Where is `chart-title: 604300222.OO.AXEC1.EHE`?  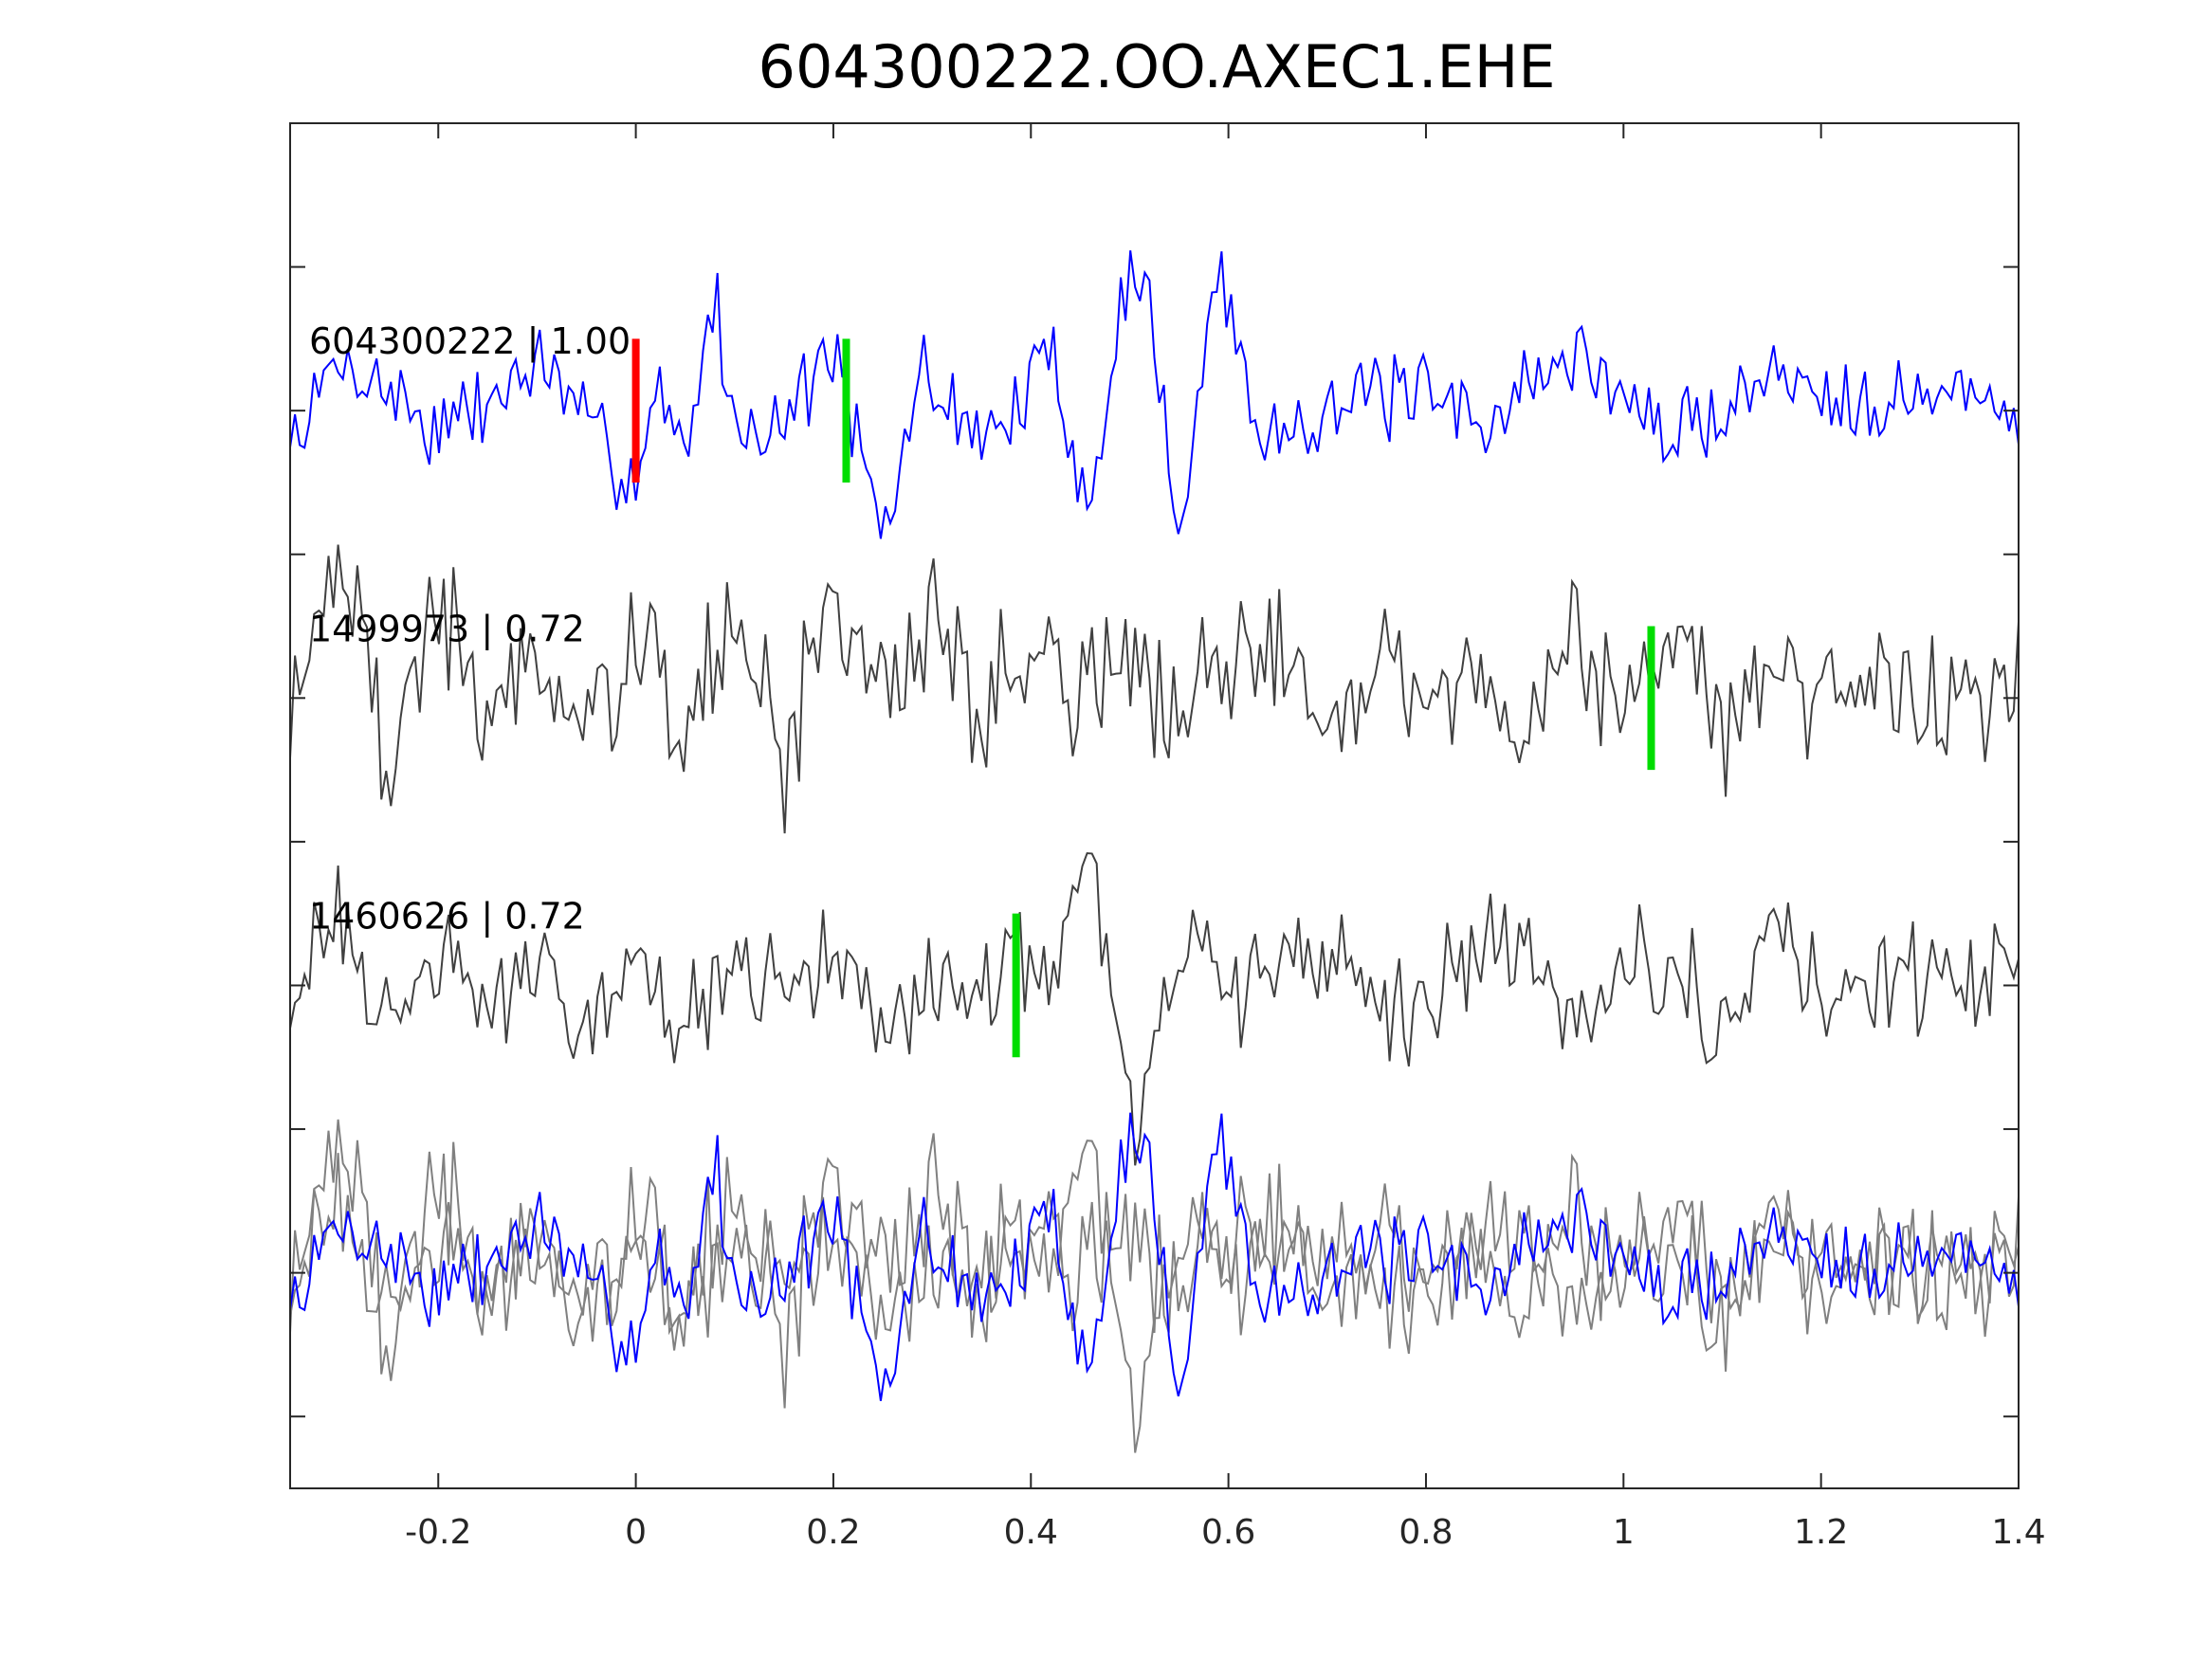
chart-title: 604300222.OO.AXEC1.EHE is located at coordinates (1157, 66).